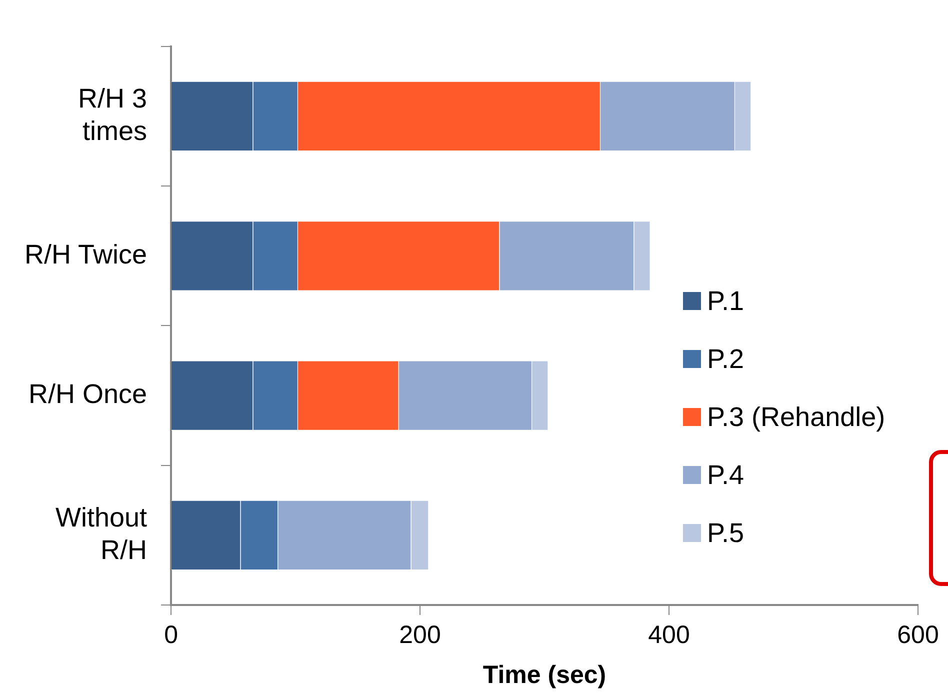 This screenshot has height=699, width=948. I want to click on y-tick-label: Without R/H, so click(101, 533).